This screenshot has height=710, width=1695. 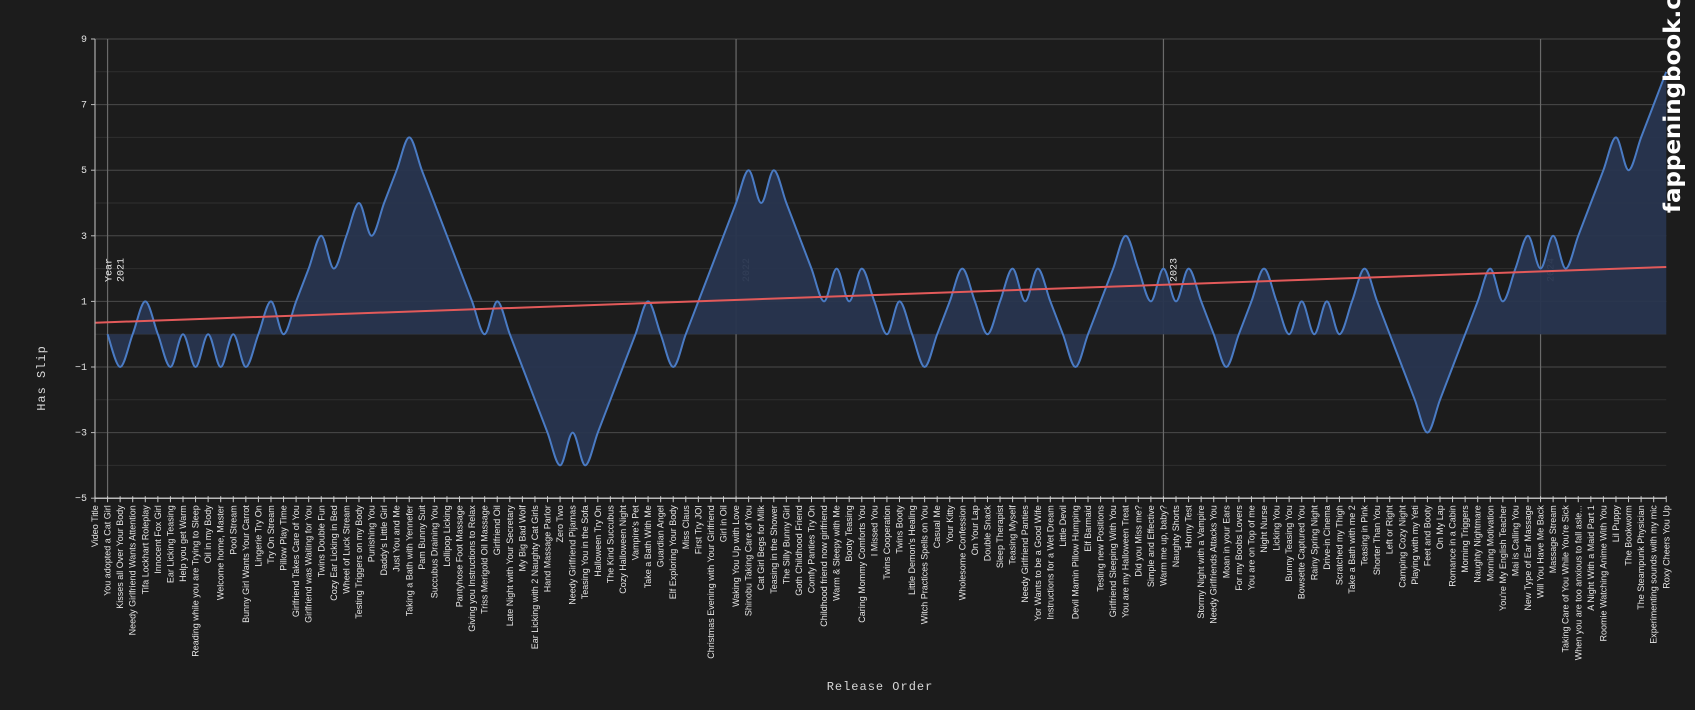 What do you see at coordinates (937, 526) in the screenshot?
I see `x-tick-label: Casual Me` at bounding box center [937, 526].